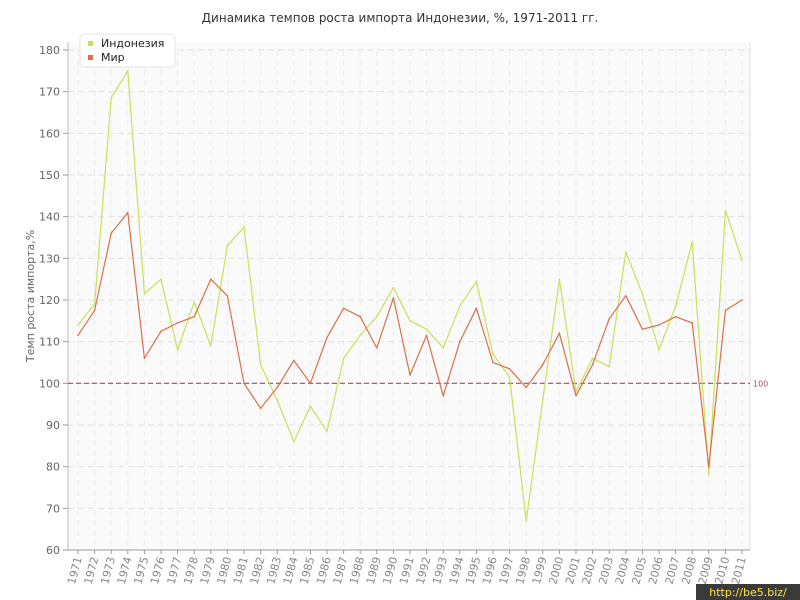  I want to click on y-tick-label: 170, so click(49, 92).